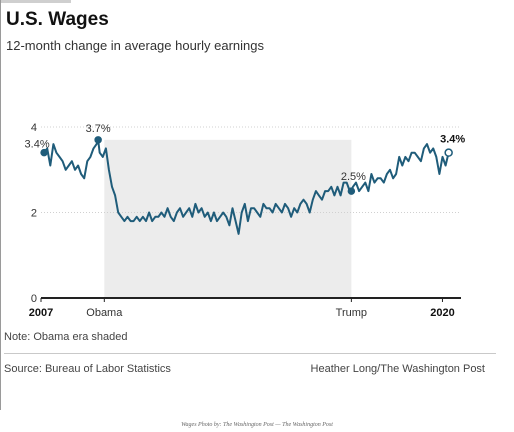 The height and width of the screenshot is (432, 514). What do you see at coordinates (57, 19) in the screenshot?
I see `chart-title: U.S. Wages` at bounding box center [57, 19].